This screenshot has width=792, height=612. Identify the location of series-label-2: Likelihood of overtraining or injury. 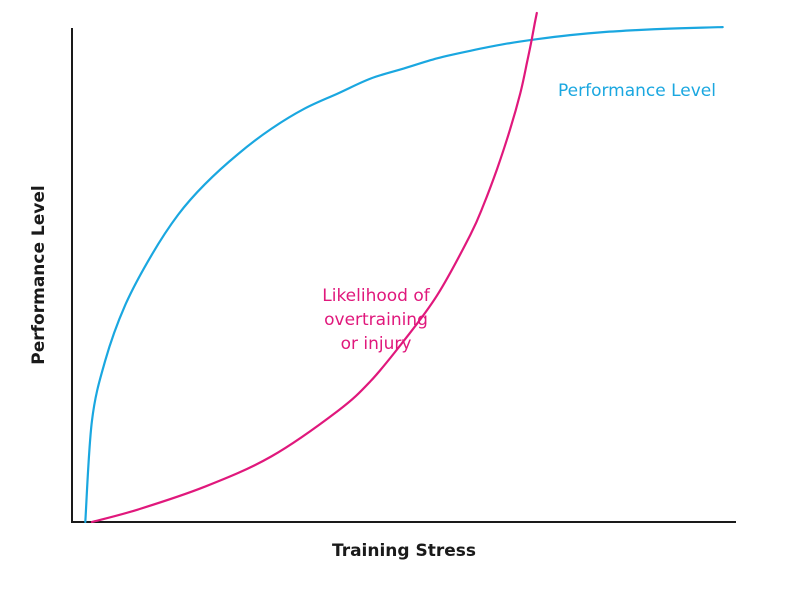
(376, 320).